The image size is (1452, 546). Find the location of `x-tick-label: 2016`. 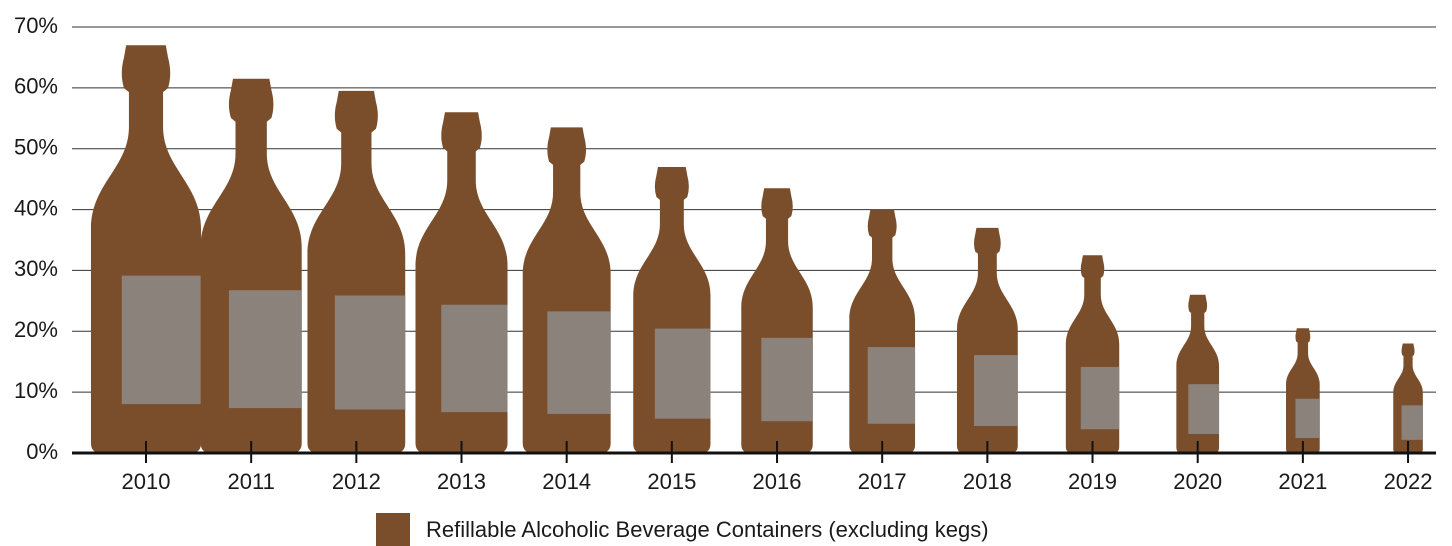

x-tick-label: 2016 is located at coordinates (777, 481).